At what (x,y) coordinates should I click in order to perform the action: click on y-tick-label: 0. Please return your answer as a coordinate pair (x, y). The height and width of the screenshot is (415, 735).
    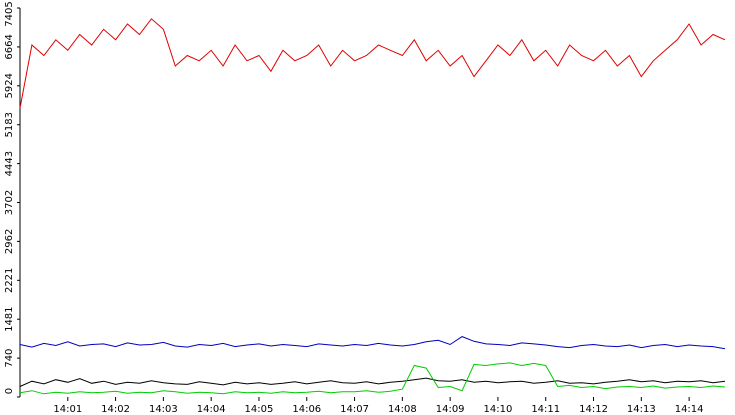
    Looking at the image, I should click on (9, 391).